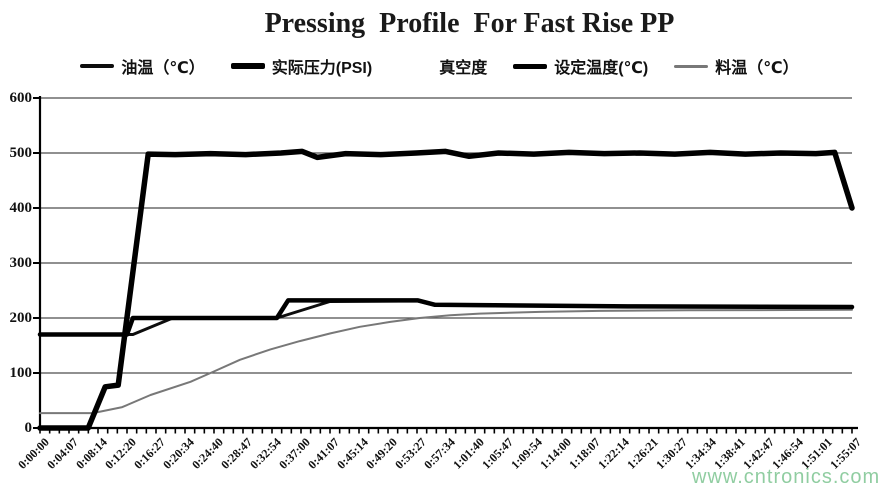  Describe the element at coordinates (691, 66) in the screenshot. I see `legend-line-sample-material-temp` at that location.